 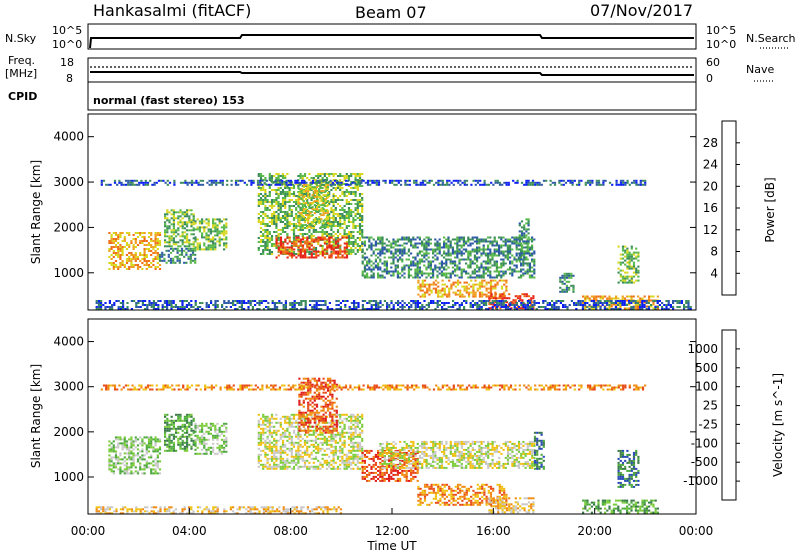 I want to click on velocity-colorbar-tick-label: 100, so click(x=706, y=387).